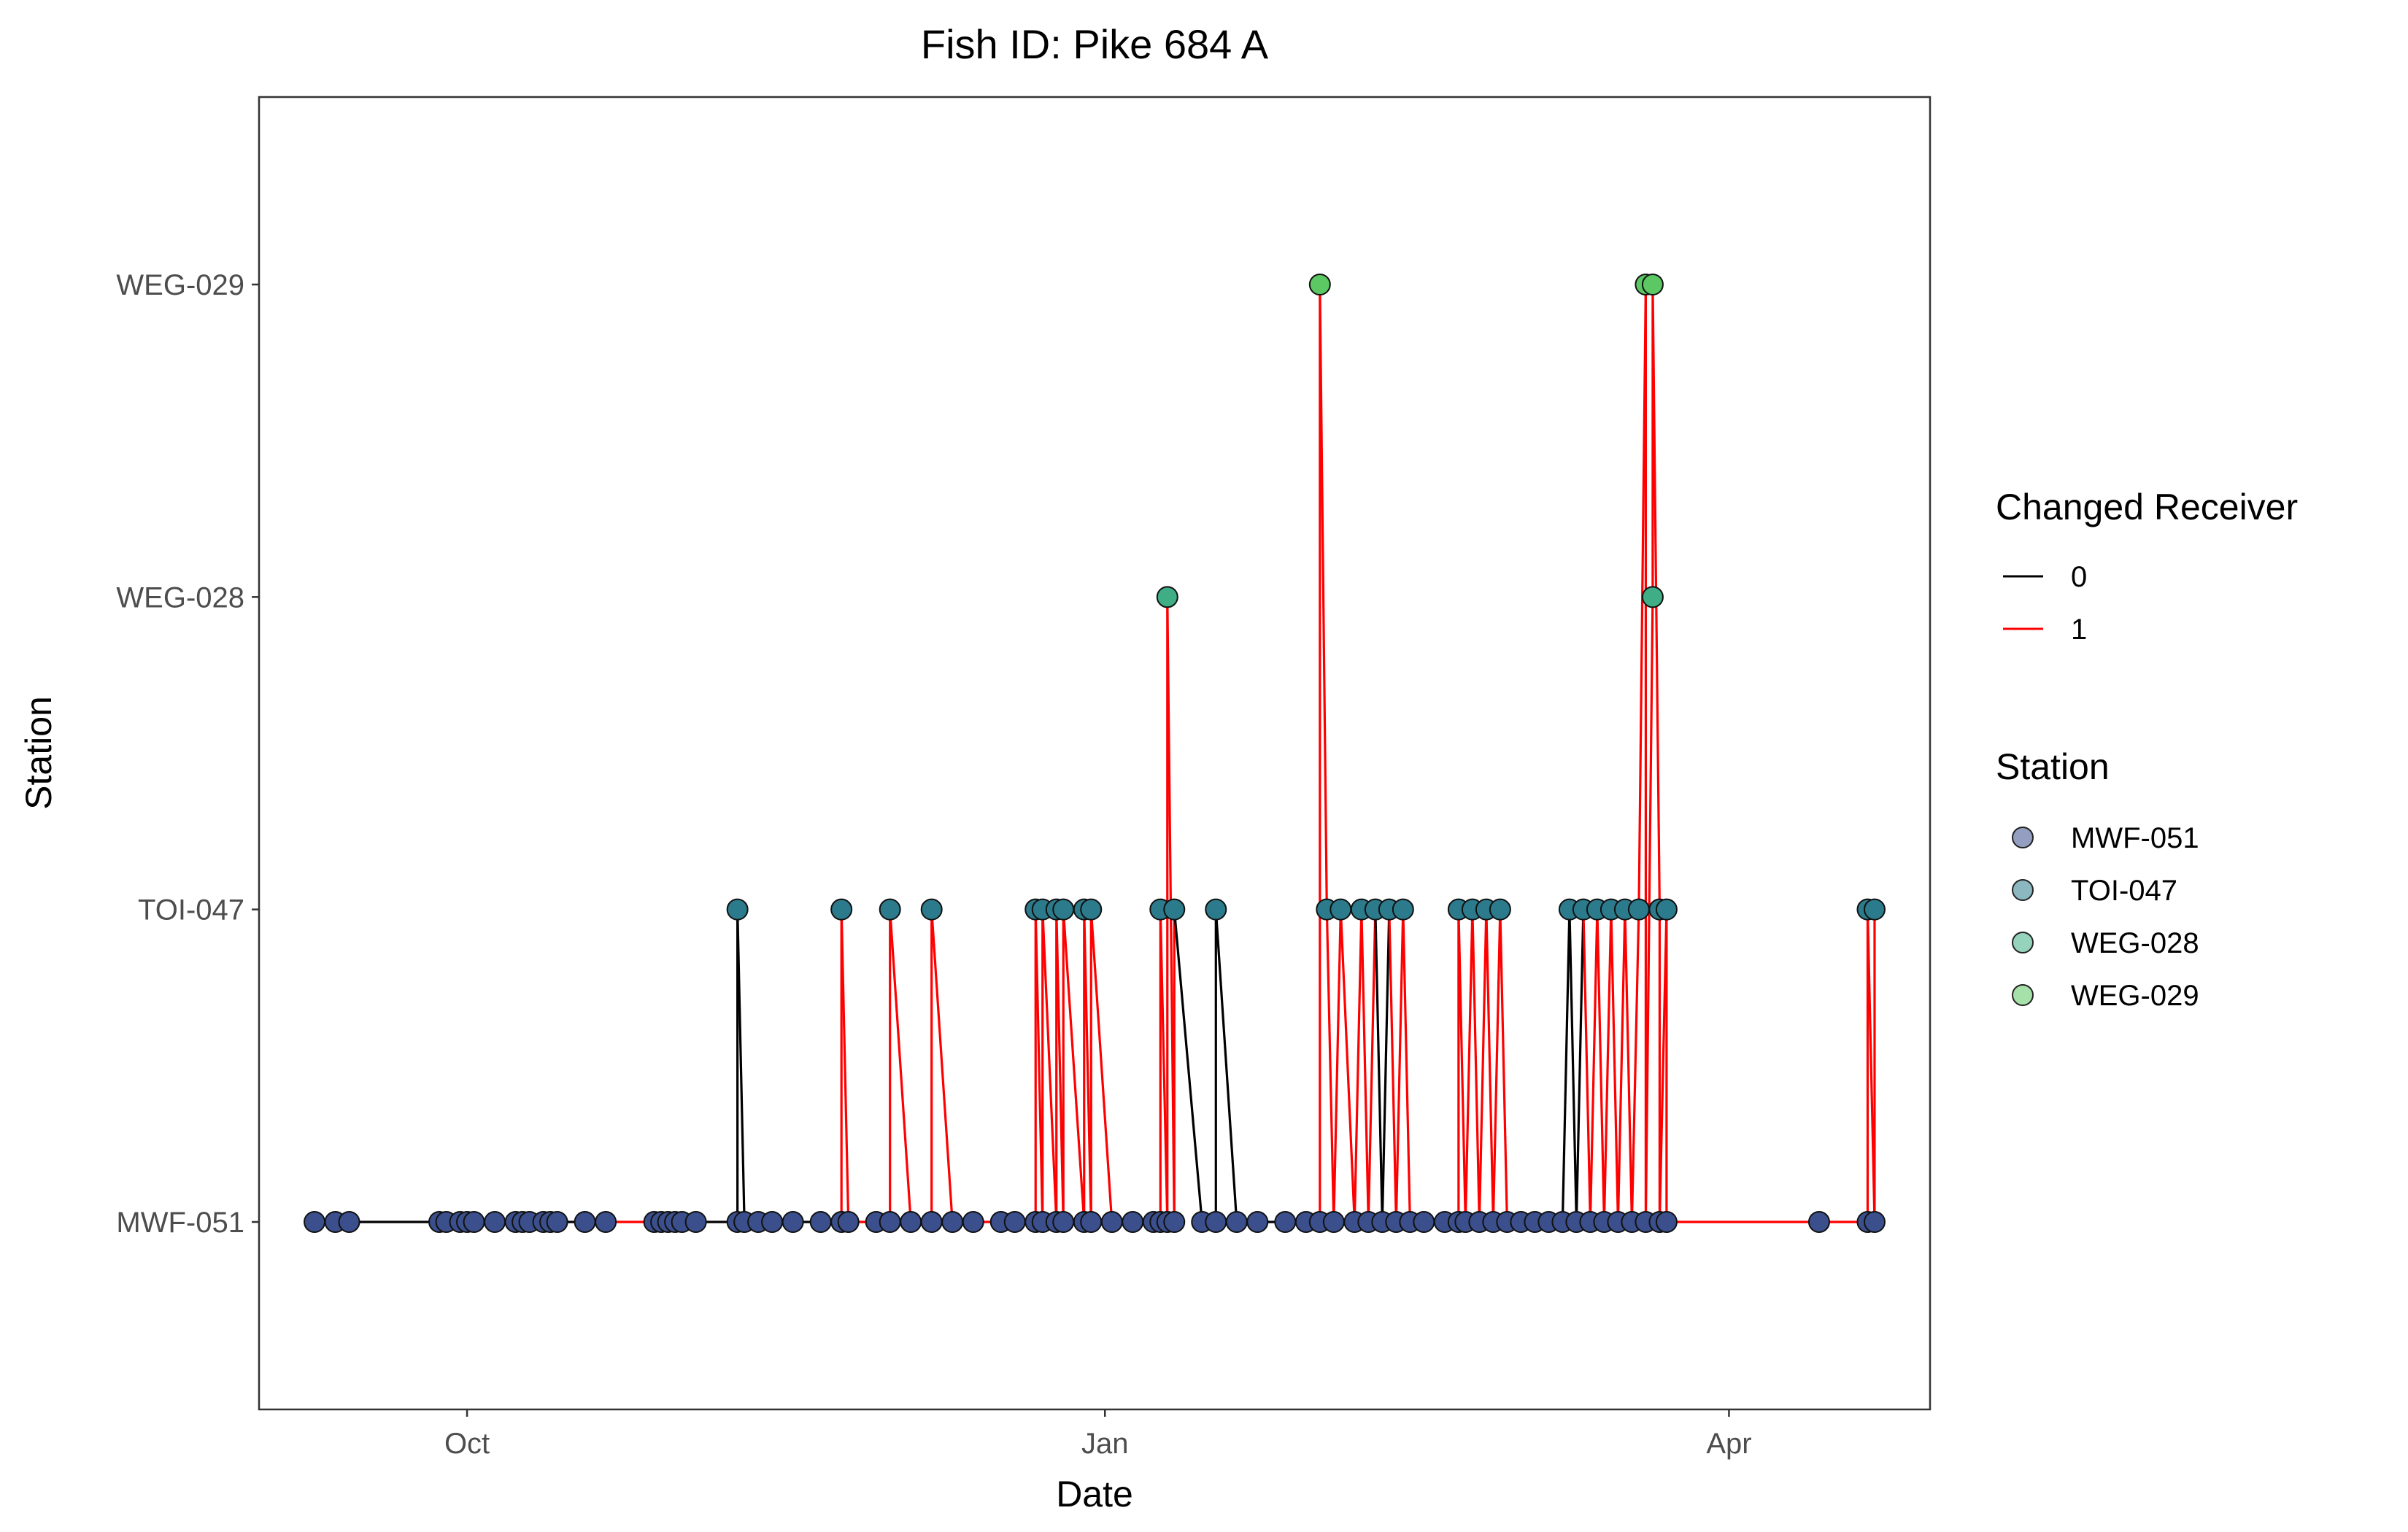  I want to click on x-tick-label-apr: Apr, so click(1728, 1444).